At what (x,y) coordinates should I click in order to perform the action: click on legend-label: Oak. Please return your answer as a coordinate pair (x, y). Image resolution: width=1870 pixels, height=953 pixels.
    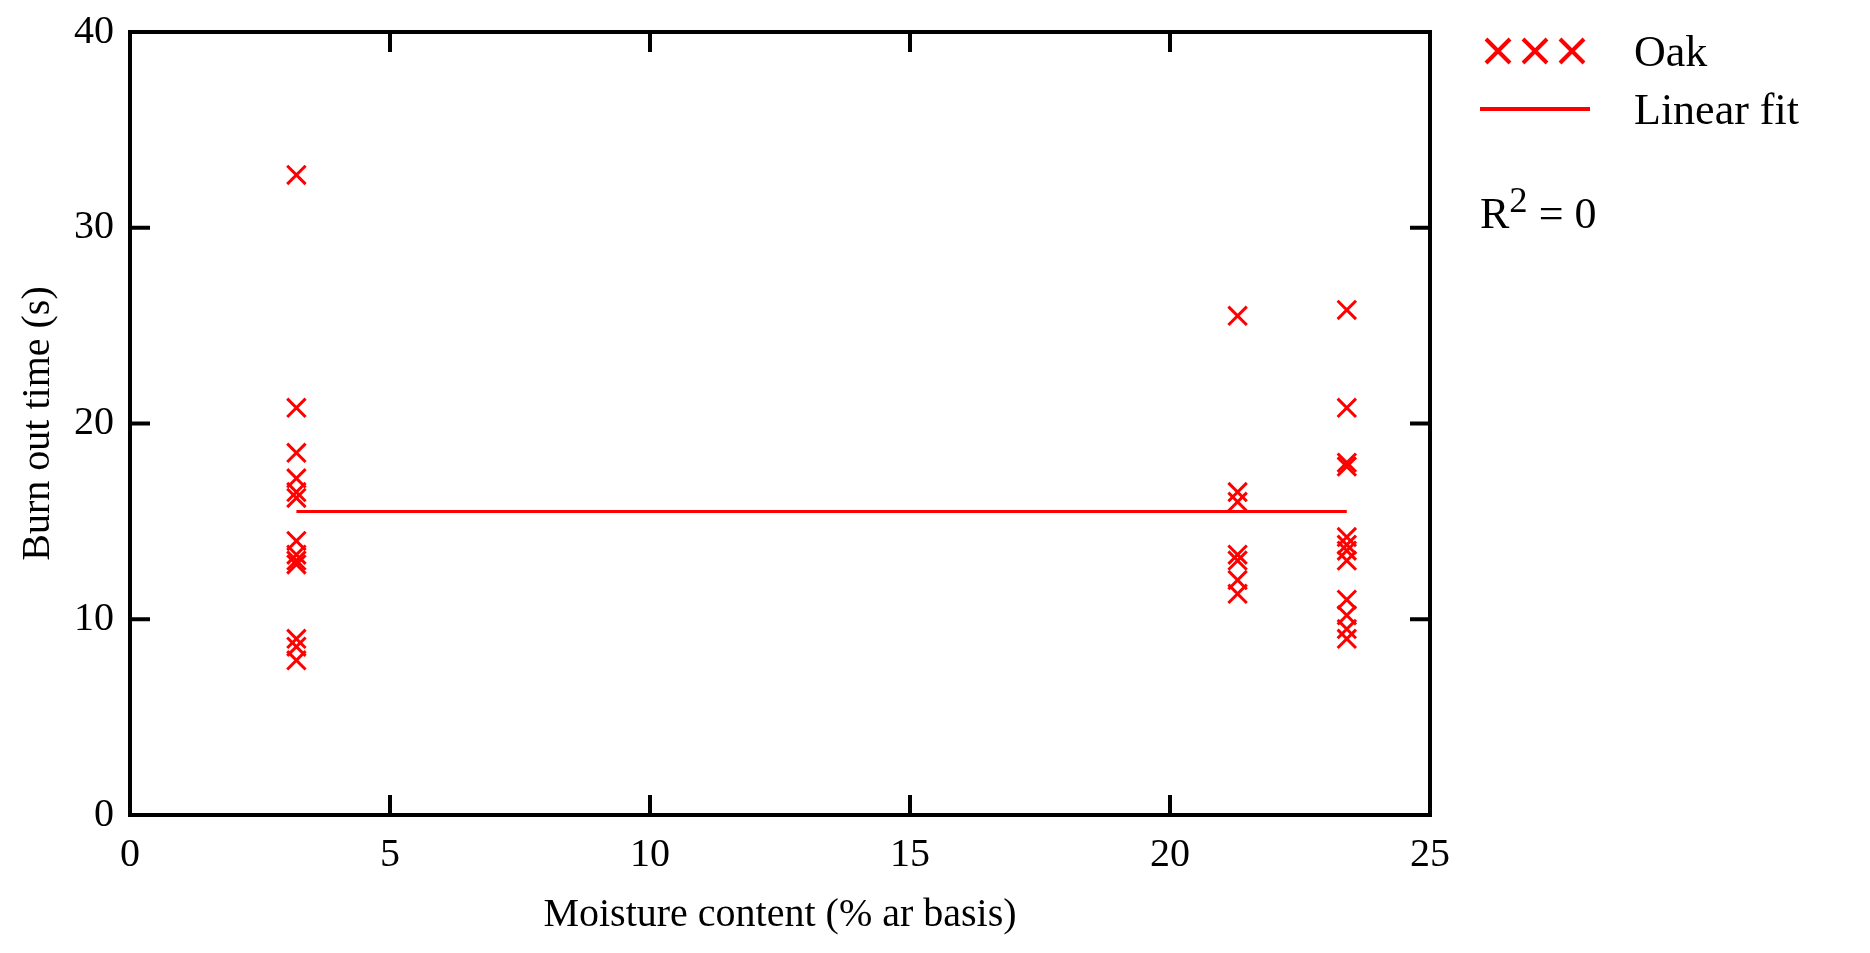
    Looking at the image, I should click on (1671, 51).